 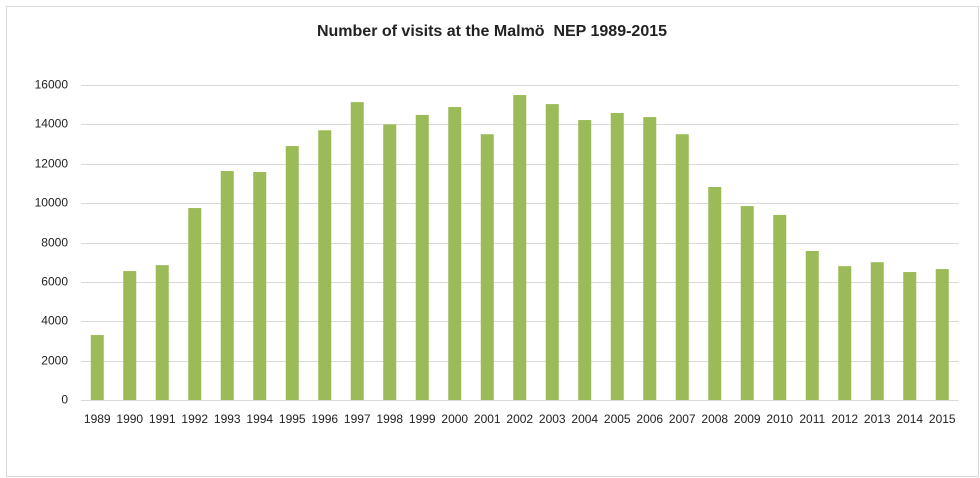 What do you see at coordinates (519, 419) in the screenshot?
I see `x-tick-label: 2002` at bounding box center [519, 419].